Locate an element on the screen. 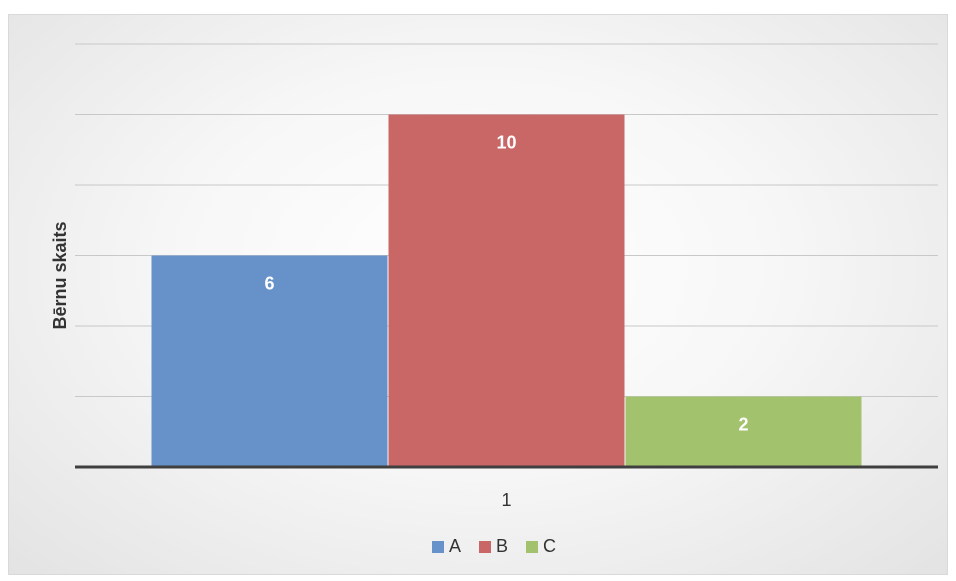 This screenshot has height=581, width=956. x-tick-label: 1 is located at coordinates (506, 500).